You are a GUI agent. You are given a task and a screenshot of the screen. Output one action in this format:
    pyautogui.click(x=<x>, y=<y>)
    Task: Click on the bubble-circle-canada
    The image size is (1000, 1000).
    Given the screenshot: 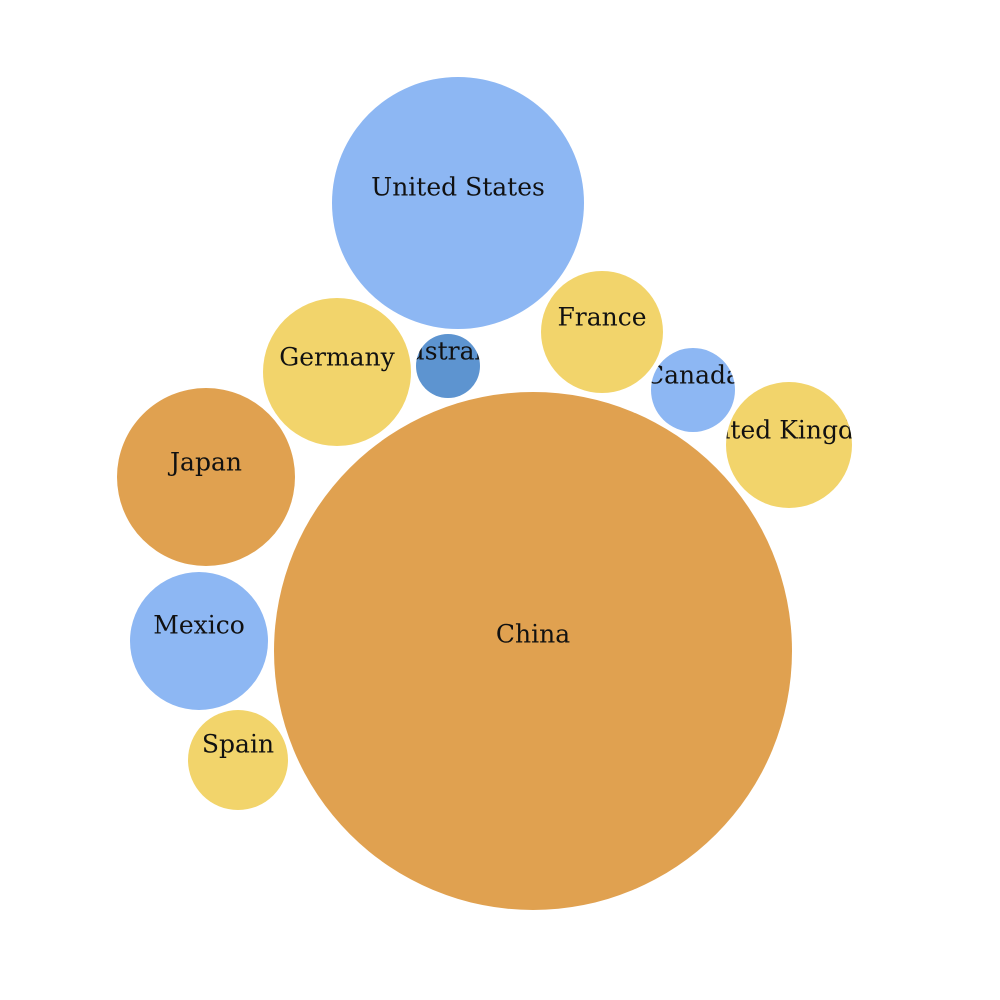 What is the action you would take?
    pyautogui.click(x=693, y=390)
    